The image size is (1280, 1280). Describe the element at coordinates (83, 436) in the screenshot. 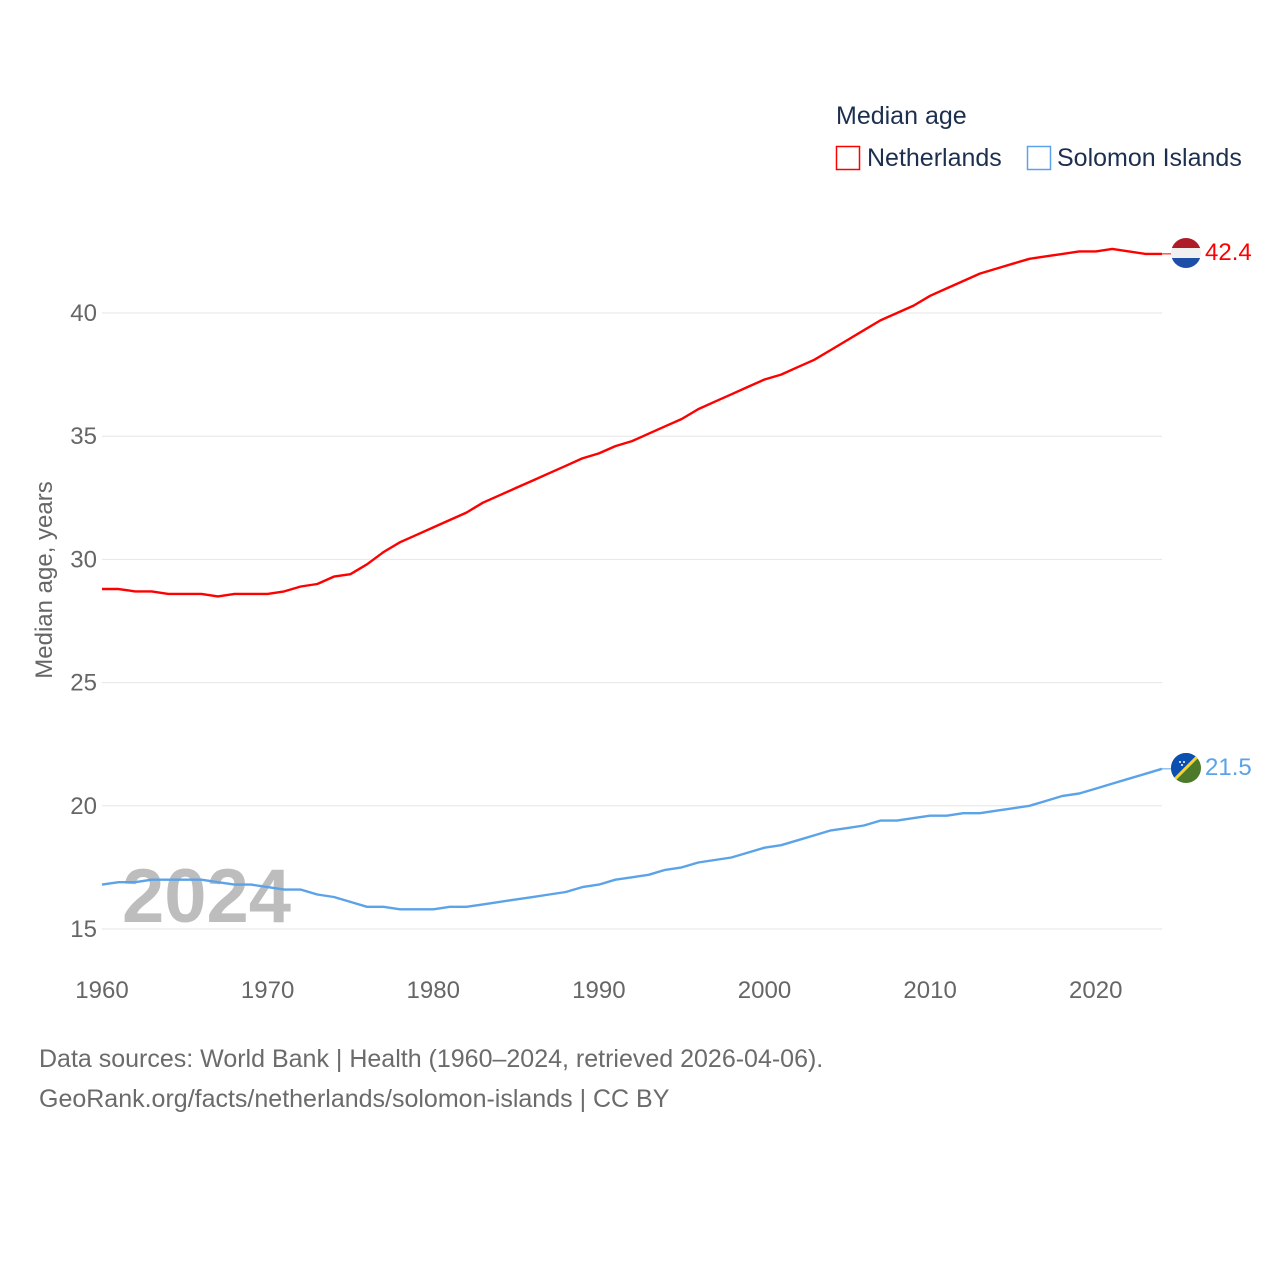

I see `y-tick-label: 35` at that location.